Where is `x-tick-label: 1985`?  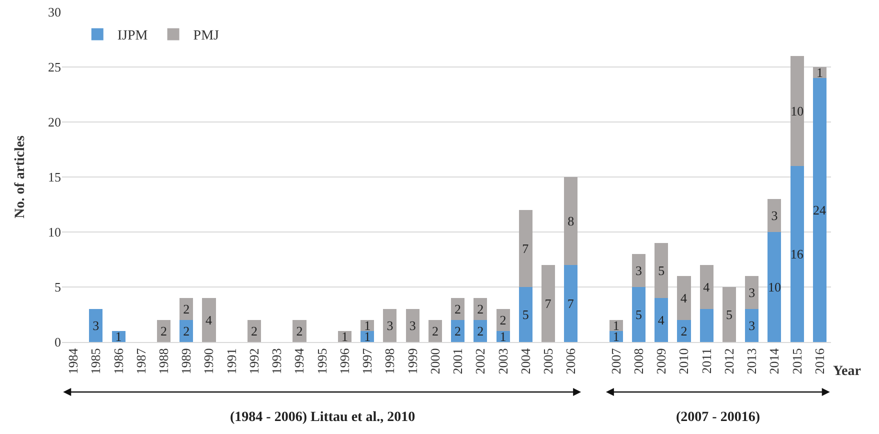
x-tick-label: 1985 is located at coordinates (96, 361).